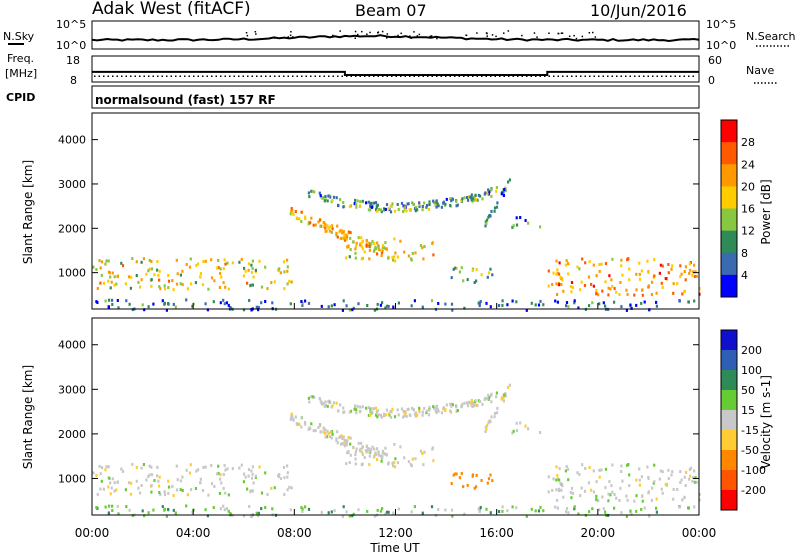 Image resolution: width=800 pixels, height=554 pixels. Describe the element at coordinates (72, 140) in the screenshot. I see `power-ytick-label: 4000` at that location.